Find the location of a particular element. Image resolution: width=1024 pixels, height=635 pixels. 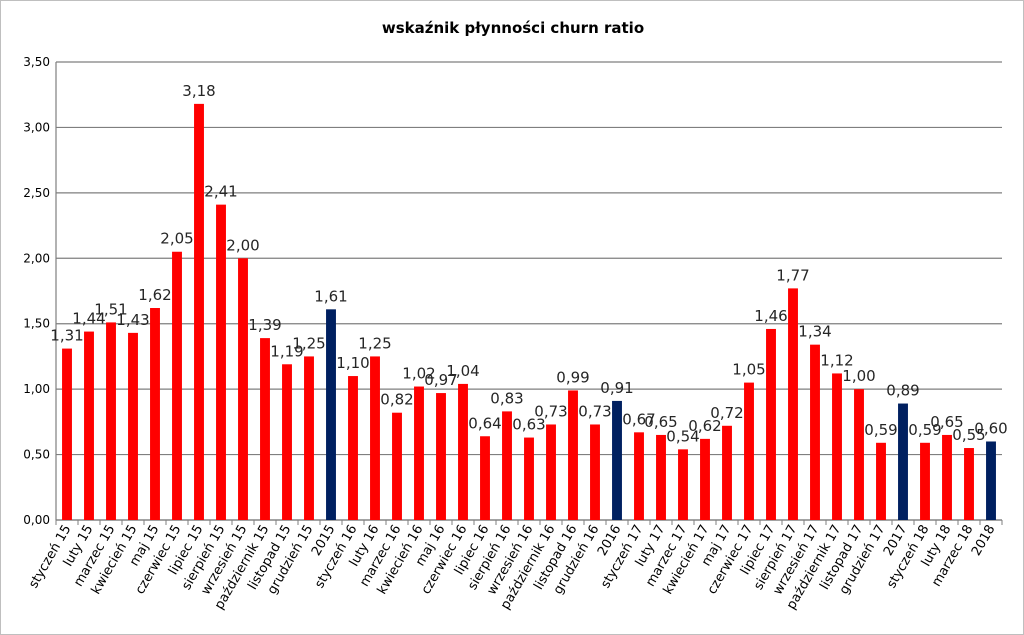

y-tick-label: 0,00 is located at coordinates (36, 520).